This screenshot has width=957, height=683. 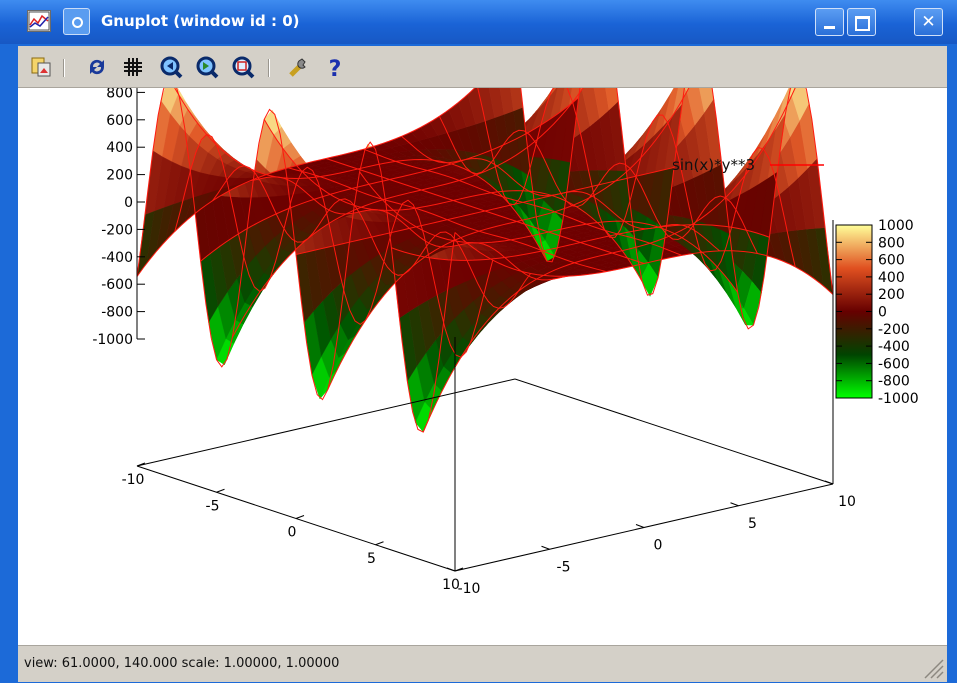 What do you see at coordinates (292, 533) in the screenshot?
I see `x-tick-label: 0` at bounding box center [292, 533].